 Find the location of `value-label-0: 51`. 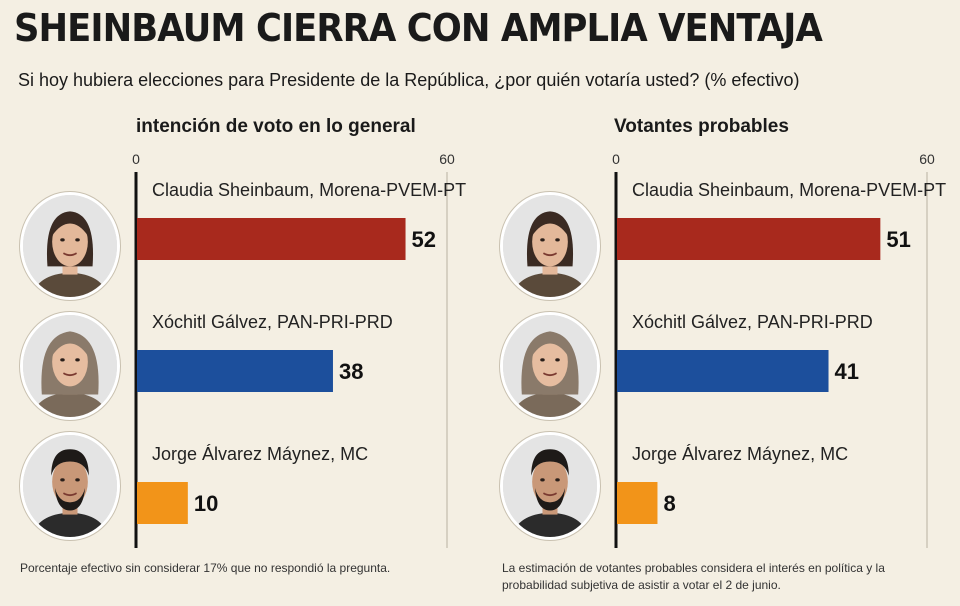

value-label-0: 51 is located at coordinates (898, 239).